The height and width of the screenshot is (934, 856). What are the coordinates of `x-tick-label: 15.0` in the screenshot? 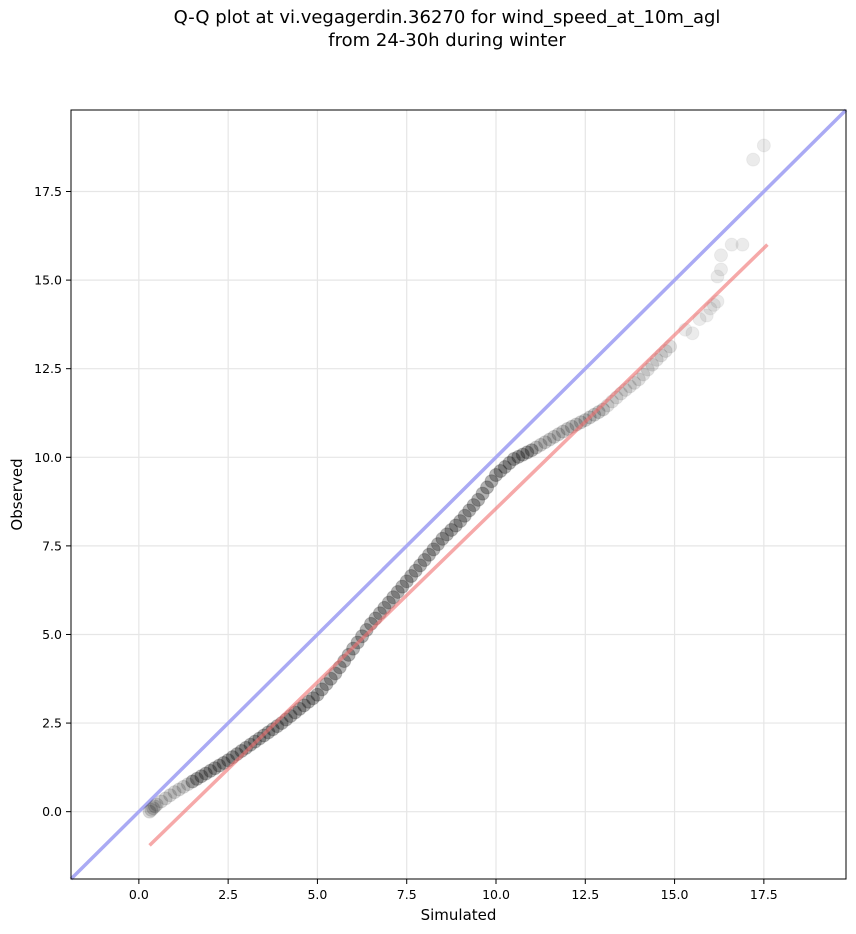 It's located at (675, 894).